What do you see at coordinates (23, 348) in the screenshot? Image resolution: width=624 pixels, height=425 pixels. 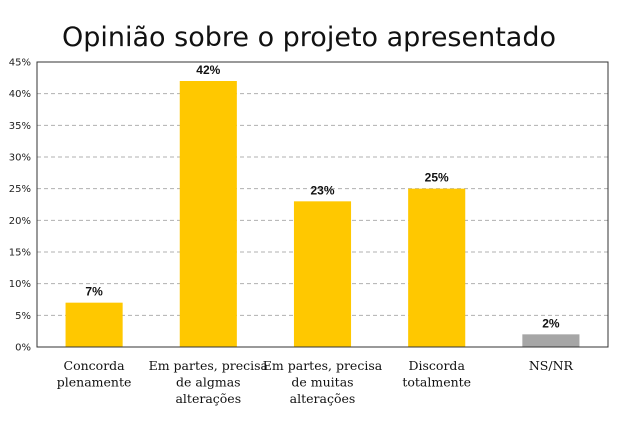 I see `y-tick-label: 0%` at bounding box center [23, 348].